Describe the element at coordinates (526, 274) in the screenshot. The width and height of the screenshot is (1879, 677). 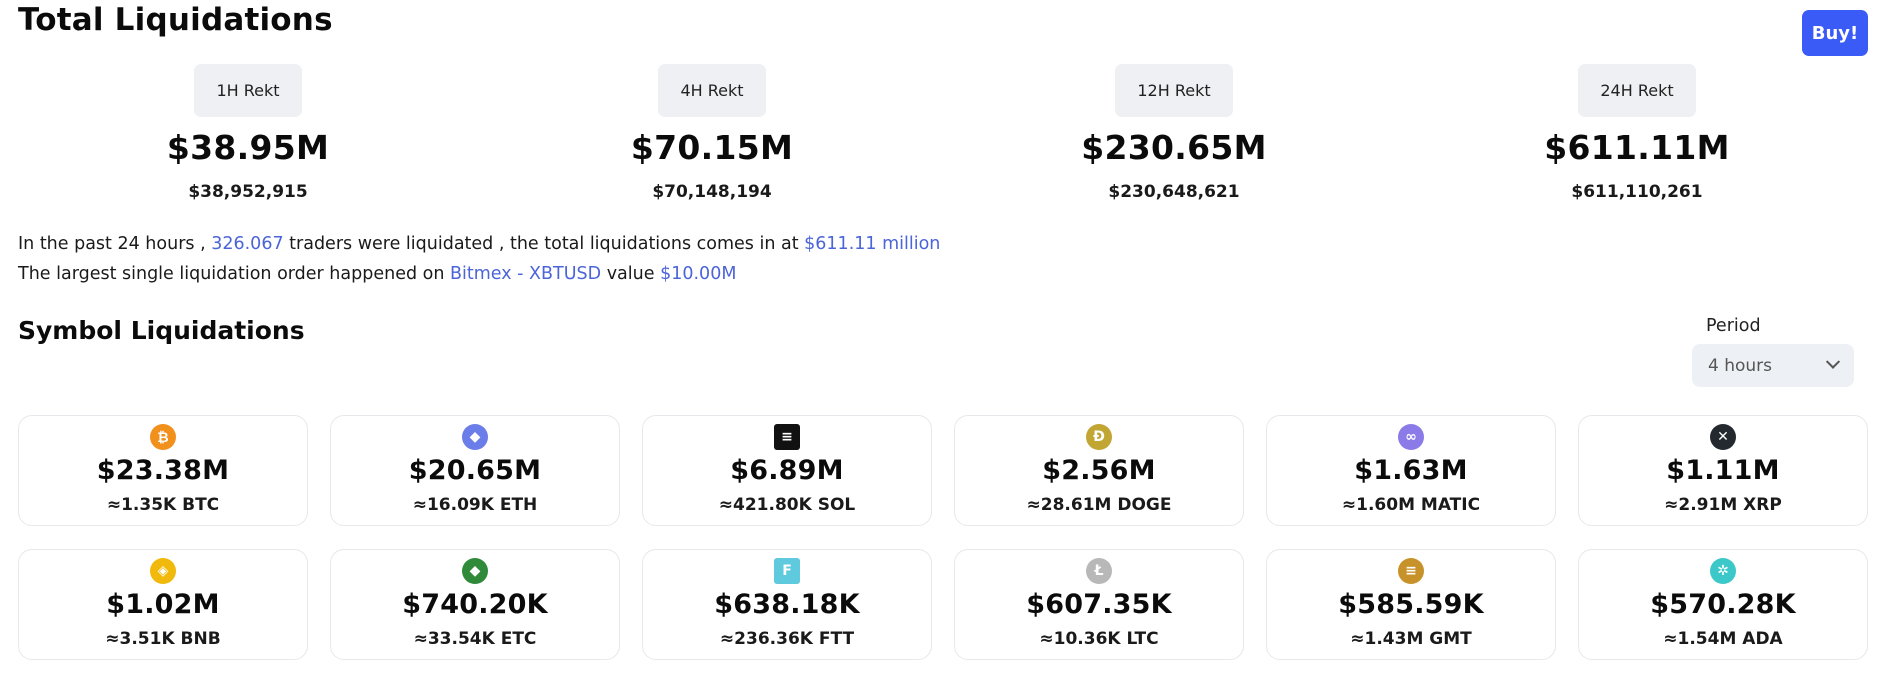
I see `largest-order-exchange-link: Bitmex - XBTUSD` at that location.